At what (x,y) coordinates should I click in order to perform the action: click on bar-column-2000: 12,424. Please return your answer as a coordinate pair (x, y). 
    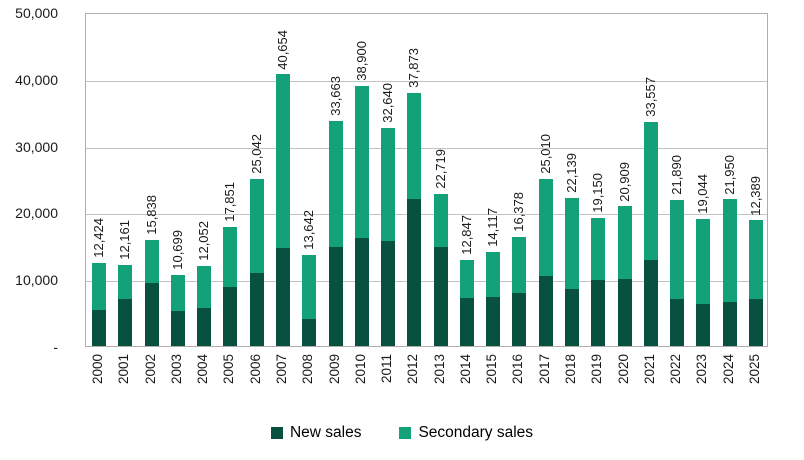
    Looking at the image, I should click on (99, 180).